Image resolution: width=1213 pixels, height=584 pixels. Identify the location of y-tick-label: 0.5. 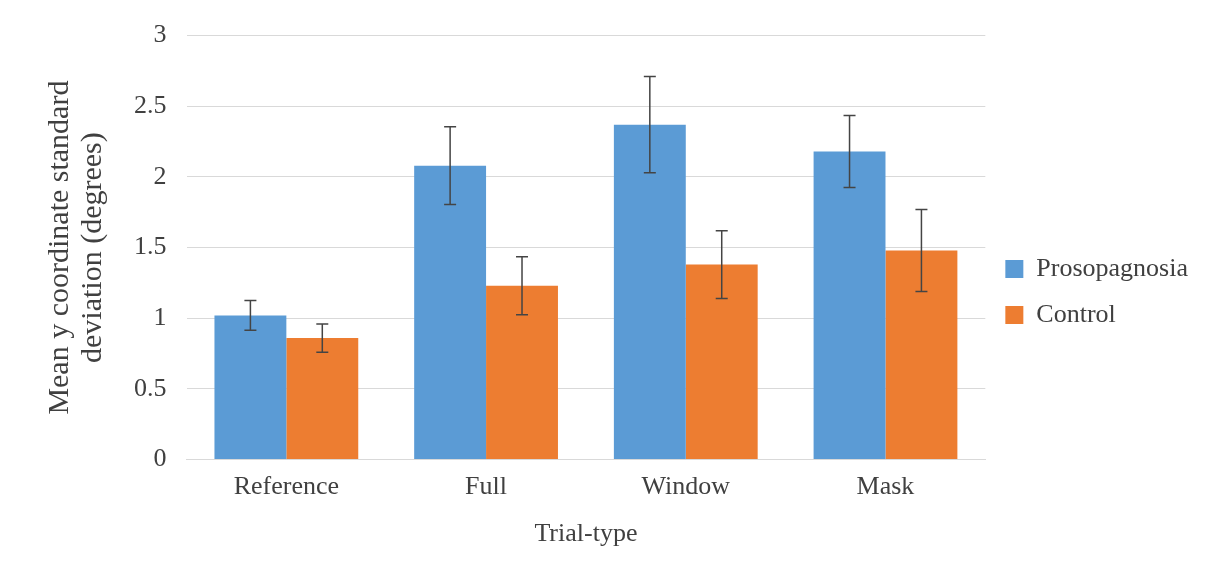
(150, 387).